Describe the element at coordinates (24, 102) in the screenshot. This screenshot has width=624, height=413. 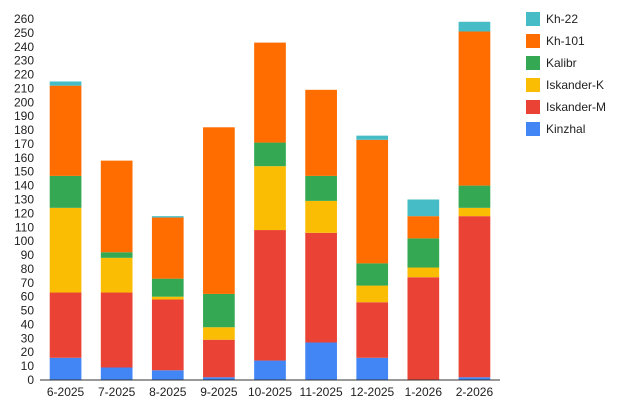
I see `y-tick-label: 200` at that location.